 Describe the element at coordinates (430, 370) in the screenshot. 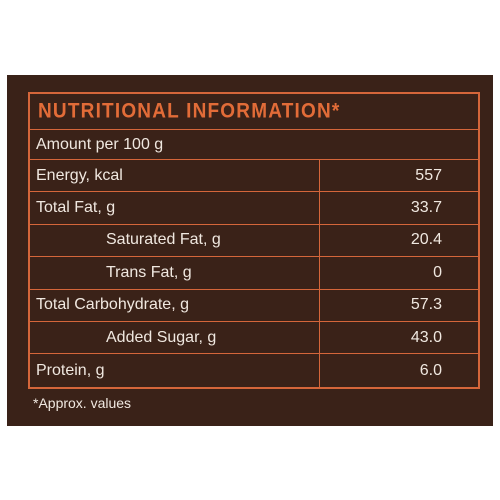

I see `nutrient-value: 6.0` at that location.